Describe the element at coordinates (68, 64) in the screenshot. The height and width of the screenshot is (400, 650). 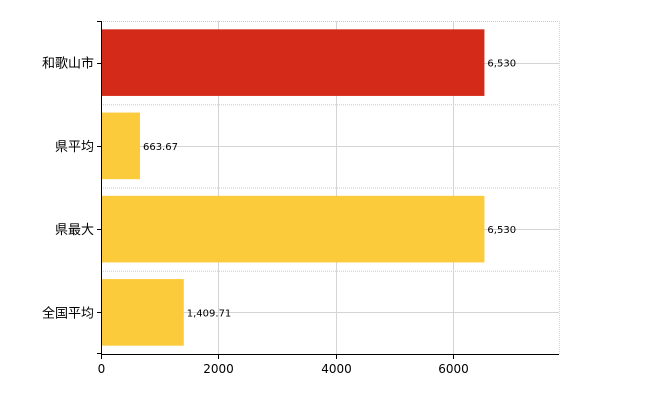
I see `category-label: 和歌山市` at that location.